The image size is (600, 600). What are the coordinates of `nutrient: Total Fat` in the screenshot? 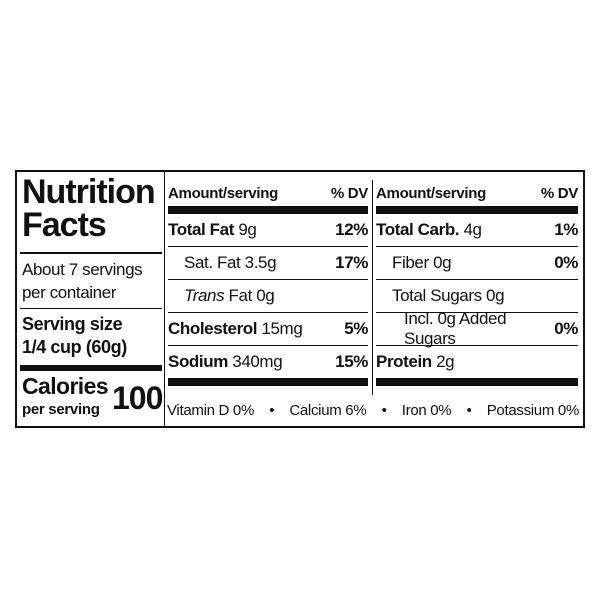 It's located at (201, 229).